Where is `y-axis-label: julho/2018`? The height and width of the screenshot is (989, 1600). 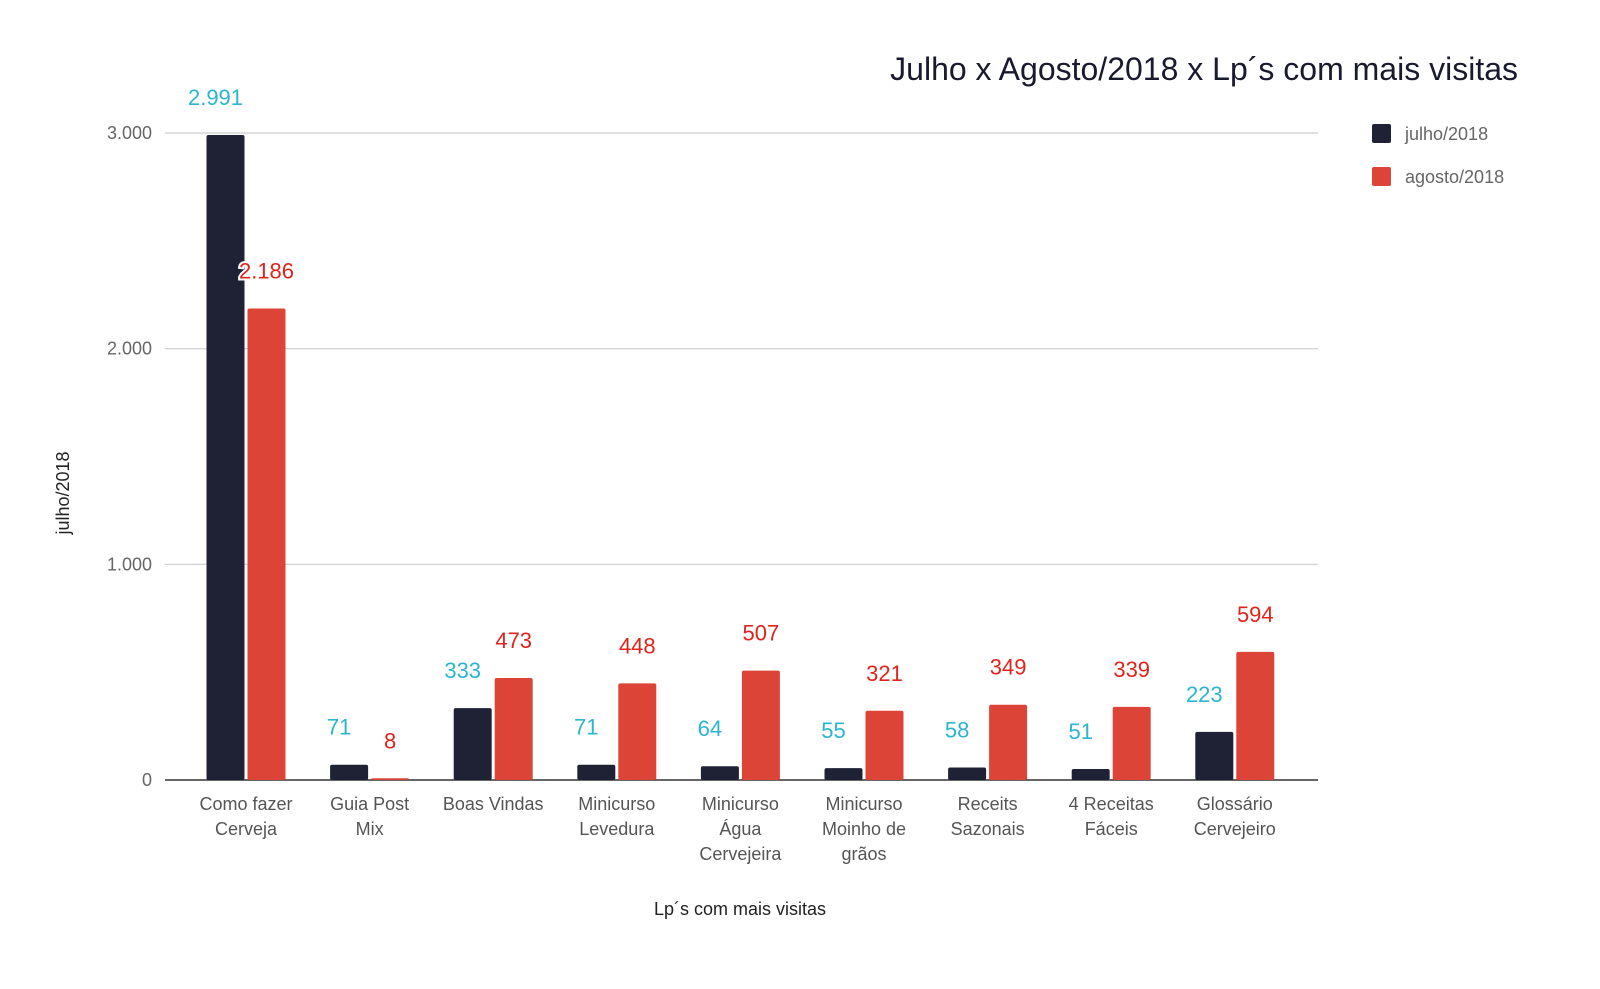
y-axis-label: julho/2018 is located at coordinates (63, 493).